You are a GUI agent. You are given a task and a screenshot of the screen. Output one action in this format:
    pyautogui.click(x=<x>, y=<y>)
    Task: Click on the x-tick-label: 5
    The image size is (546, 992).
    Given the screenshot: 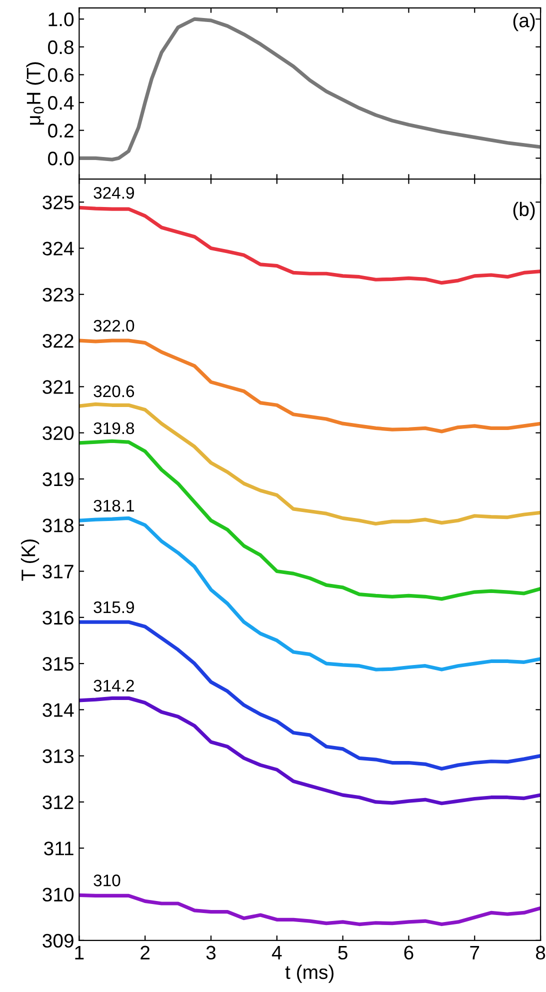 What is the action you would take?
    pyautogui.click(x=343, y=953)
    